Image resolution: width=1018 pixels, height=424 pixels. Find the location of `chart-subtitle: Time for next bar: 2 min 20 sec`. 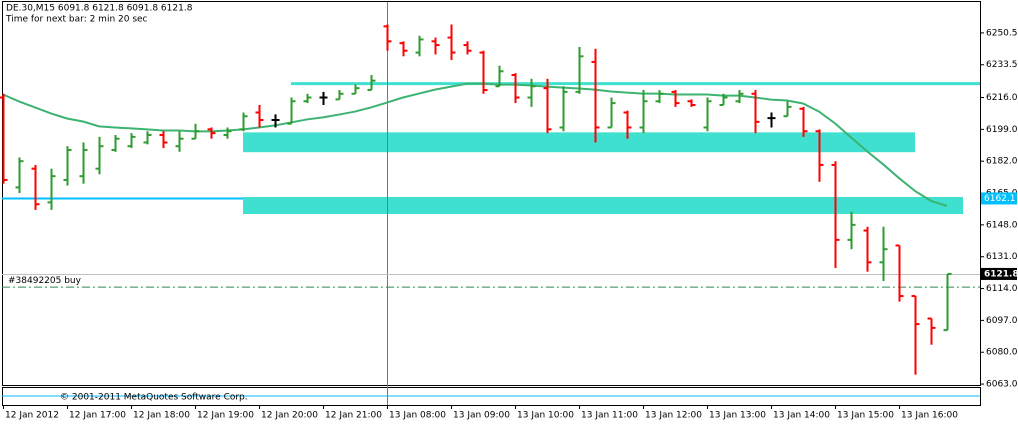

chart-subtitle: Time for next bar: 2 min 20 sec is located at coordinates (76, 20).